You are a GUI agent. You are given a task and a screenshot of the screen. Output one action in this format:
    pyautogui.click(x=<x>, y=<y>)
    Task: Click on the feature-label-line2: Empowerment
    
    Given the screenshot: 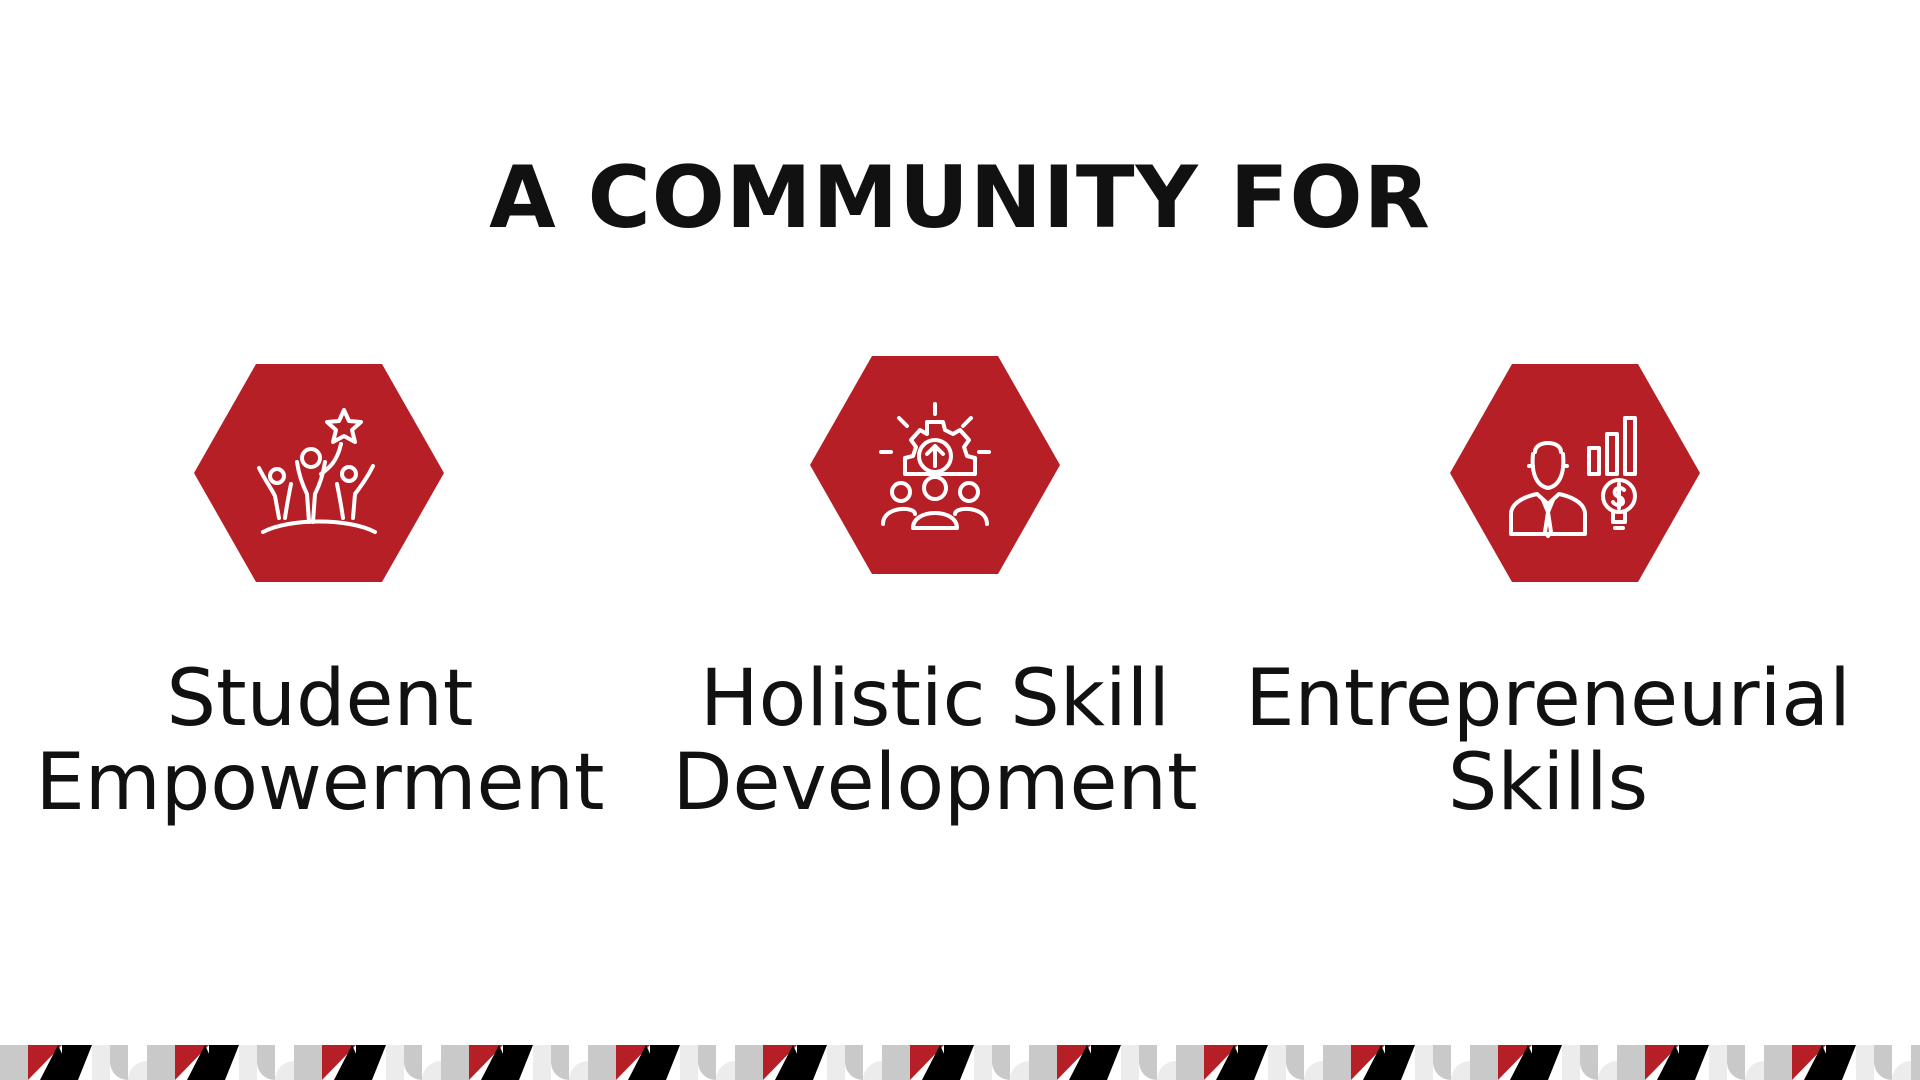 What is the action you would take?
    pyautogui.click(x=320, y=783)
    